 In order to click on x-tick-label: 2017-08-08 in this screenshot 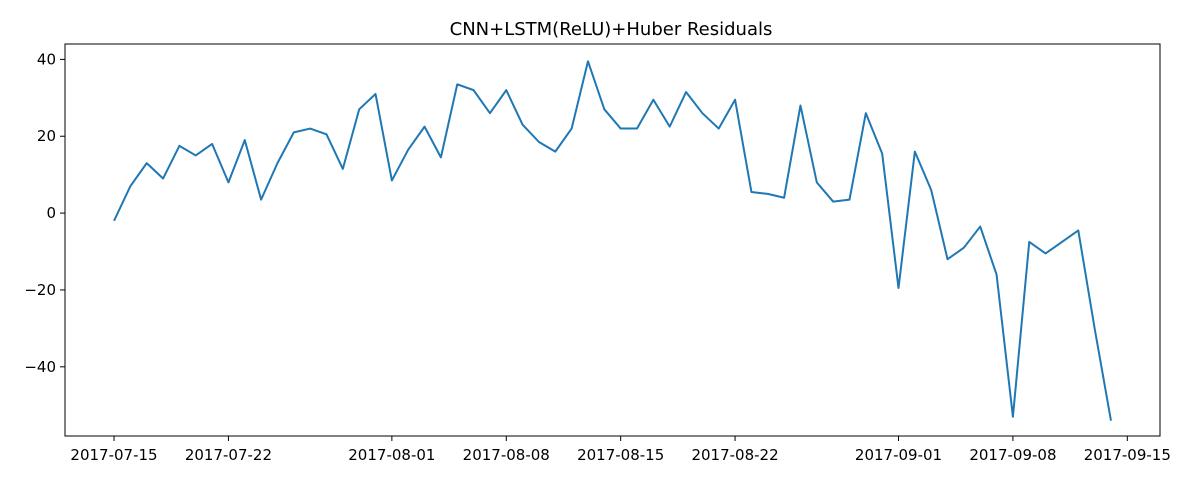, I will do `click(506, 455)`.